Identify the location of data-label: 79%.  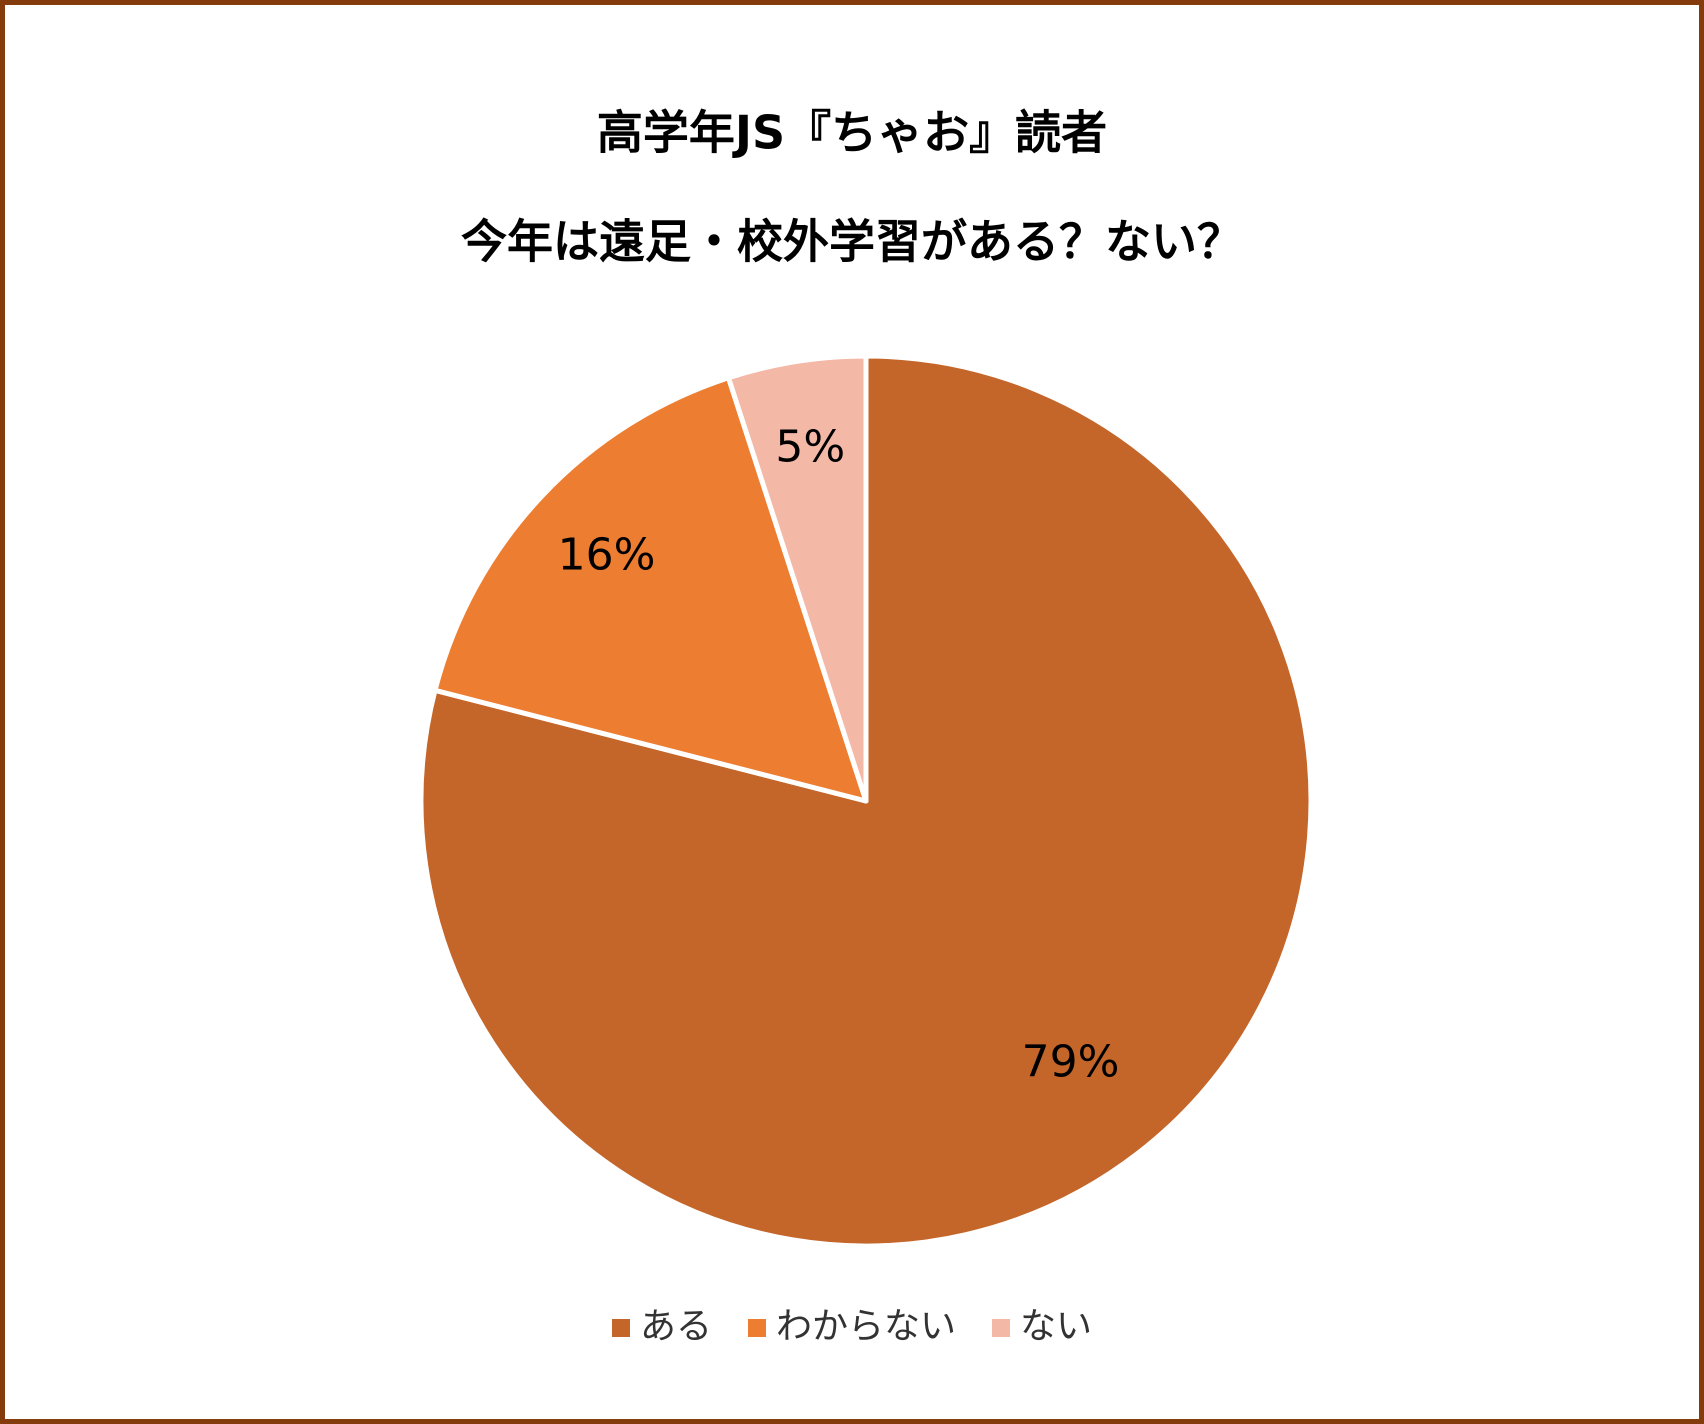
(1071, 1062).